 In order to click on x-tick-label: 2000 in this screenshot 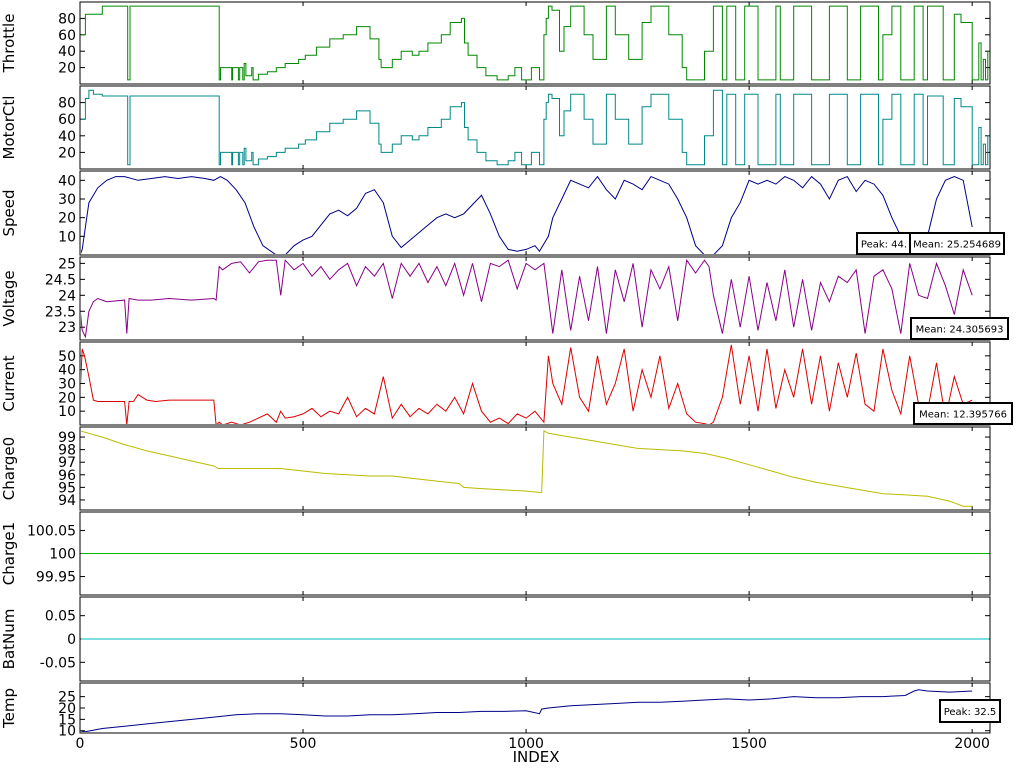, I will do `click(972, 744)`.